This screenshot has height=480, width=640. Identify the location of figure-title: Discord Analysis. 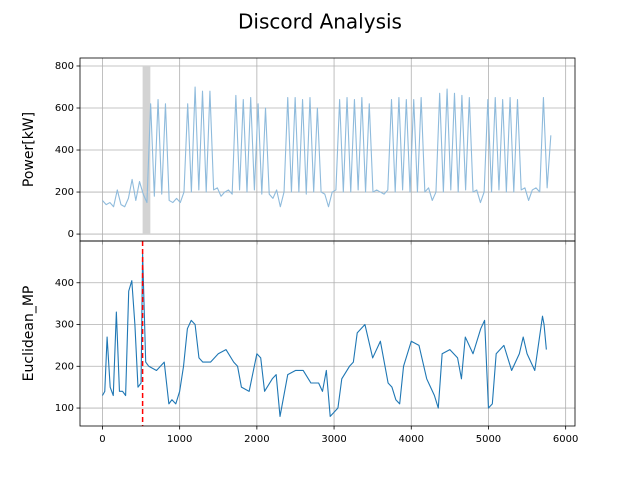
(320, 22).